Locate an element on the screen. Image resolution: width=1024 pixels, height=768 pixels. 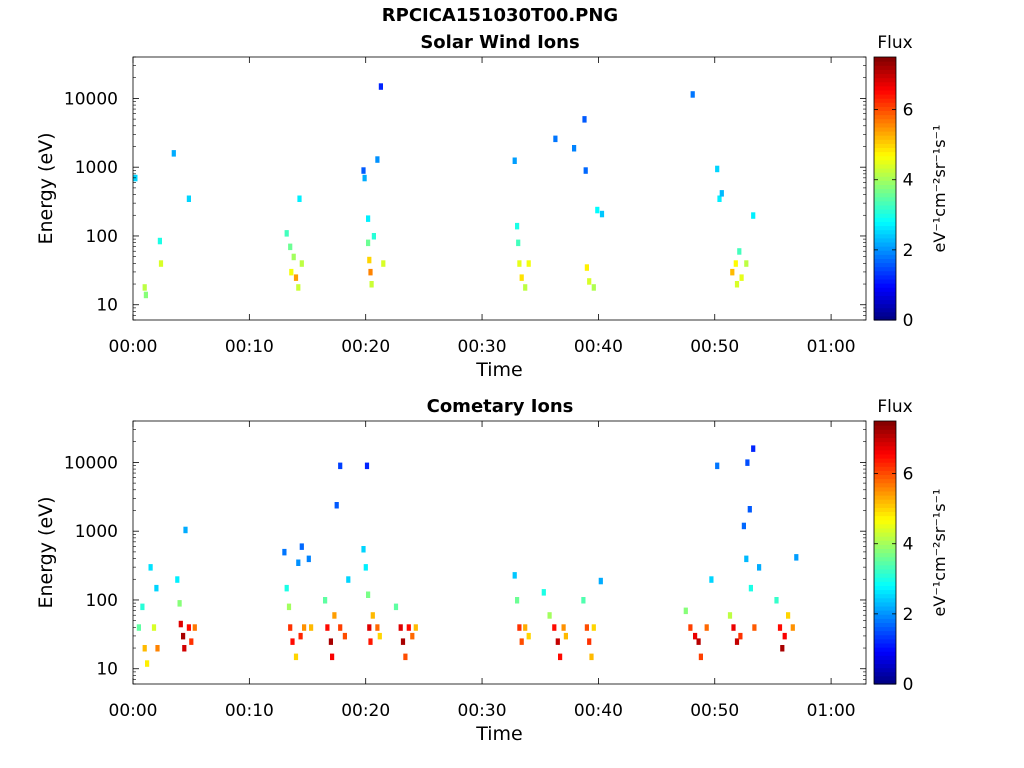
y-tick-label: 10 is located at coordinates (107, 670).